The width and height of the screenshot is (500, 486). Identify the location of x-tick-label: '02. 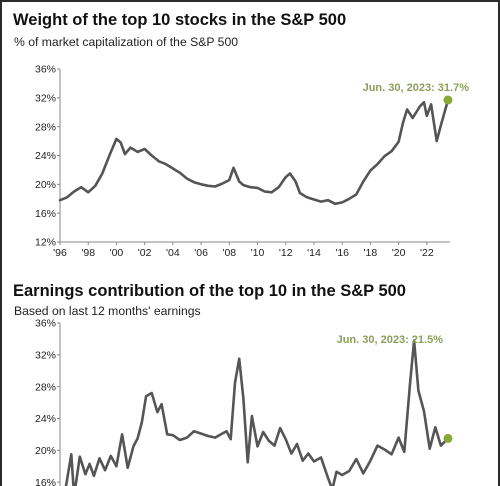
(145, 253).